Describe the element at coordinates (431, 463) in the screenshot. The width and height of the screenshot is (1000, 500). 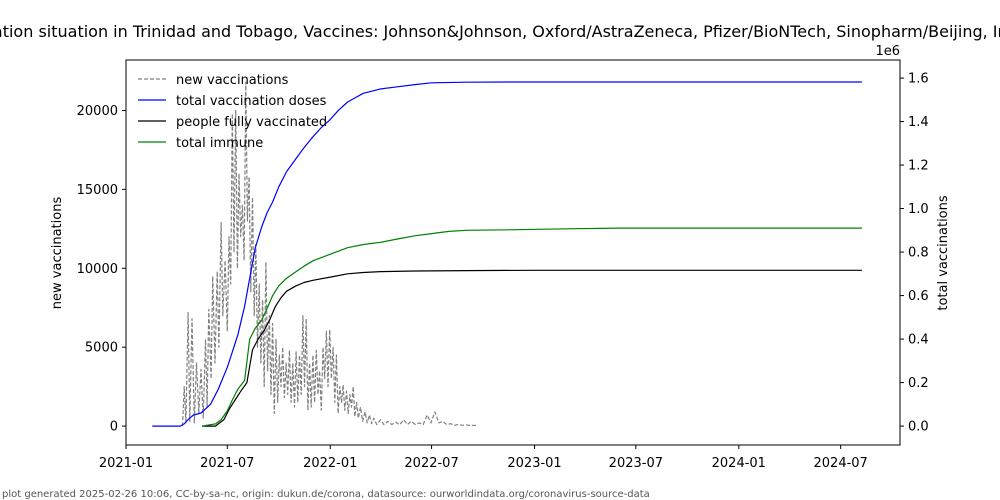
I see `x-tick-label: 2022-07` at that location.